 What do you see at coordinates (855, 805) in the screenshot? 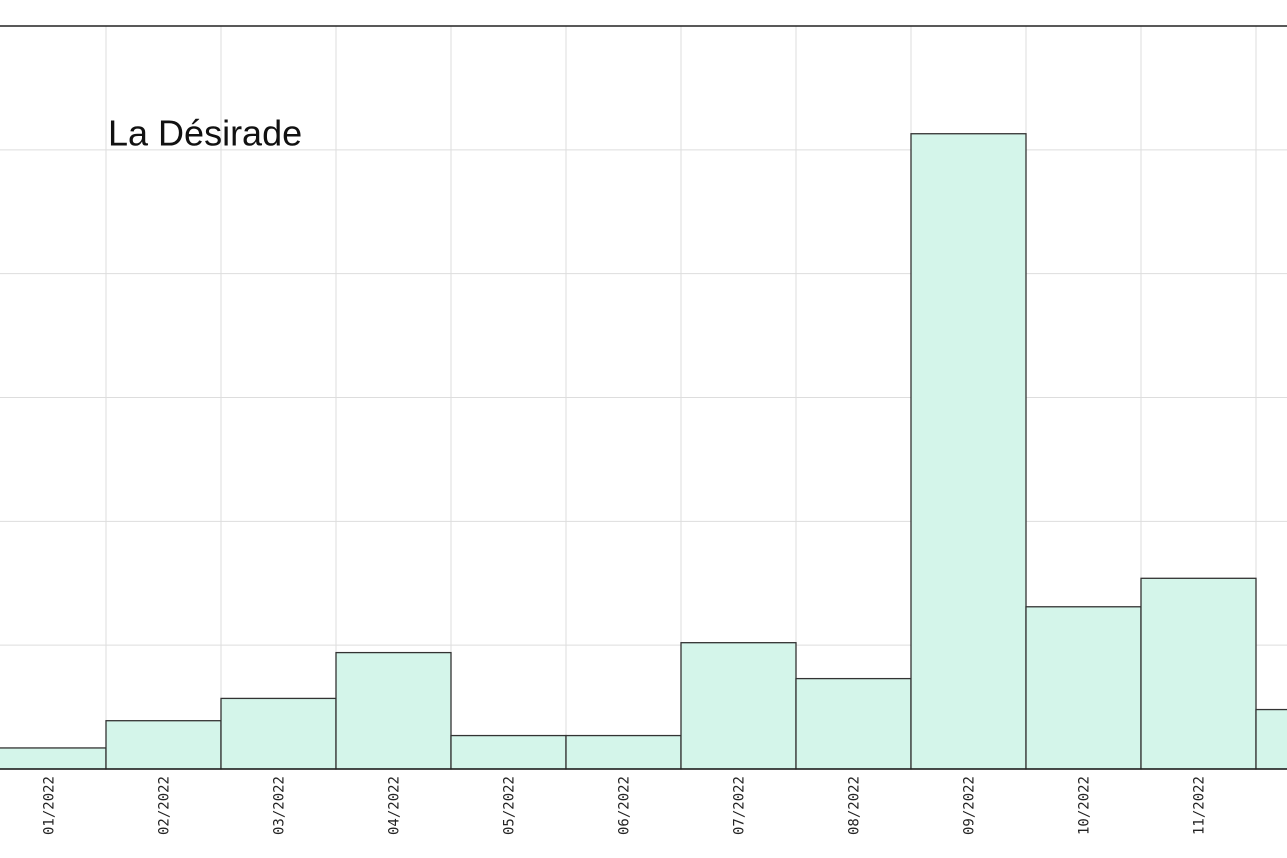
I see `x-tick-label: 08/2022` at bounding box center [855, 805].